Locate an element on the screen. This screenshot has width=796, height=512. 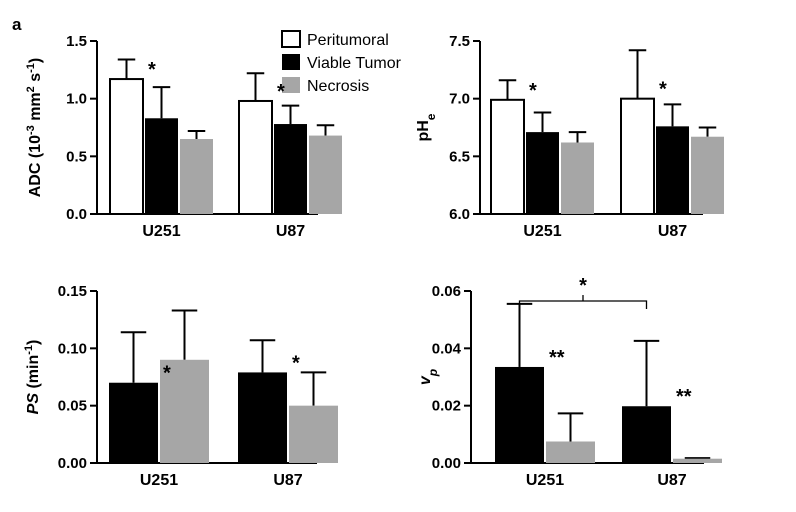
y-tick-label: 1.0 is located at coordinates (76, 99).